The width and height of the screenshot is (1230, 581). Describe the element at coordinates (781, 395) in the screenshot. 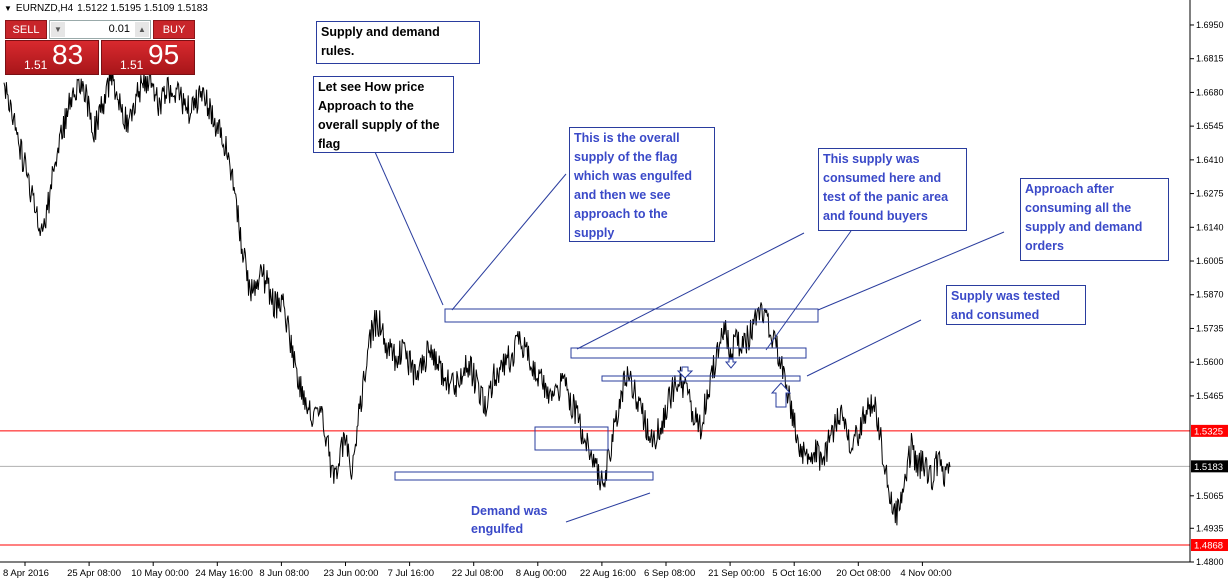

I see `up-arrow-icon` at that location.